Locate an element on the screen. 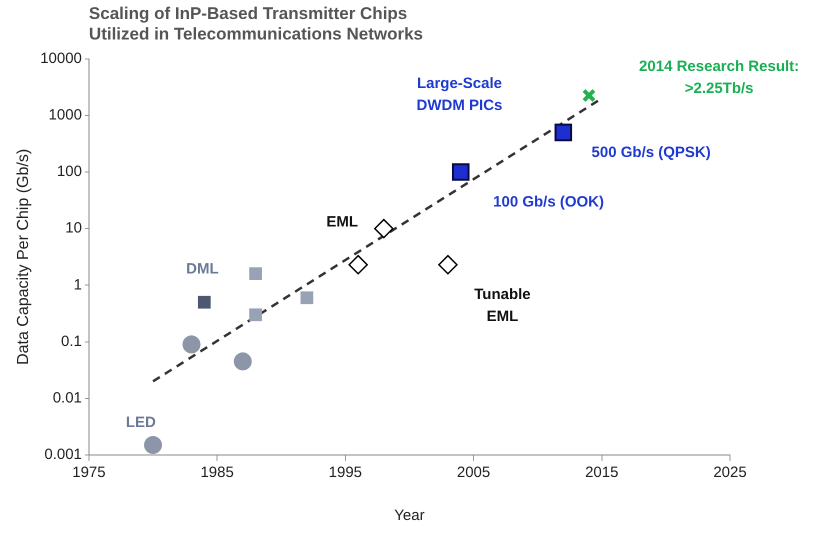 Image resolution: width=829 pixels, height=535 pixels. y-tick-label: 0.001 is located at coordinates (63, 455).